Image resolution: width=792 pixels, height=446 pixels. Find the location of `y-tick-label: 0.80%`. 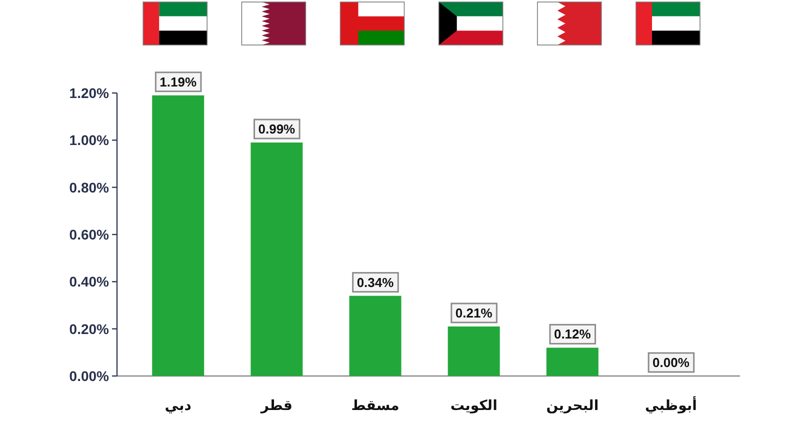

y-tick-label: 0.80% is located at coordinates (89, 187).